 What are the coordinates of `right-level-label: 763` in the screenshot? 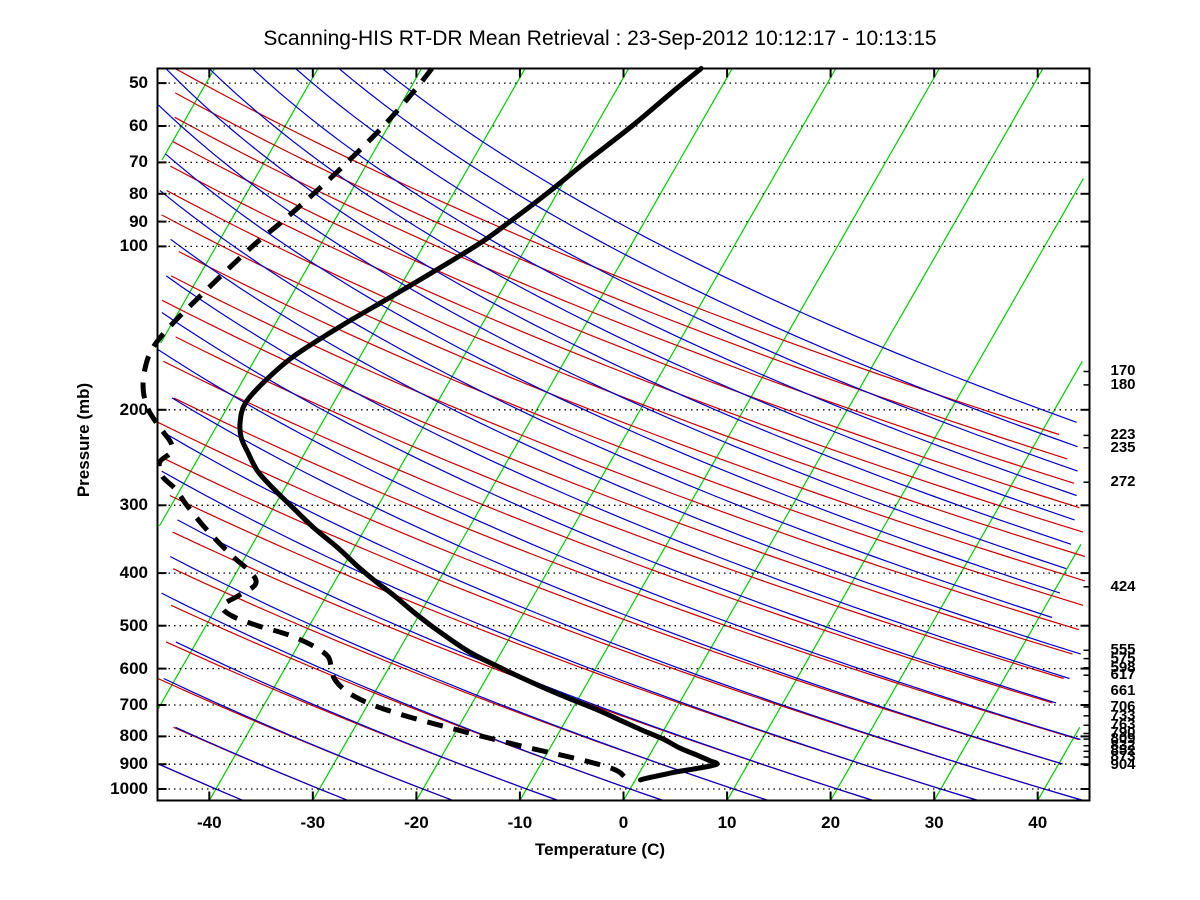 It's located at (1123, 725).